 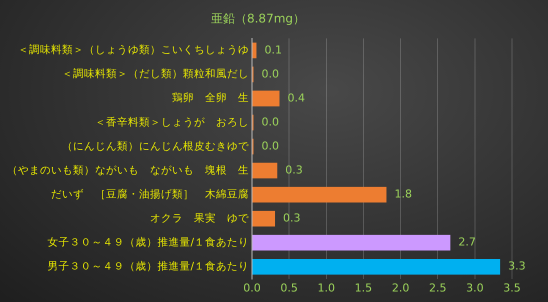 I want to click on y-tick-label: 女子３０～４９（歳）推進量/１食あたり, so click(x=148, y=241).